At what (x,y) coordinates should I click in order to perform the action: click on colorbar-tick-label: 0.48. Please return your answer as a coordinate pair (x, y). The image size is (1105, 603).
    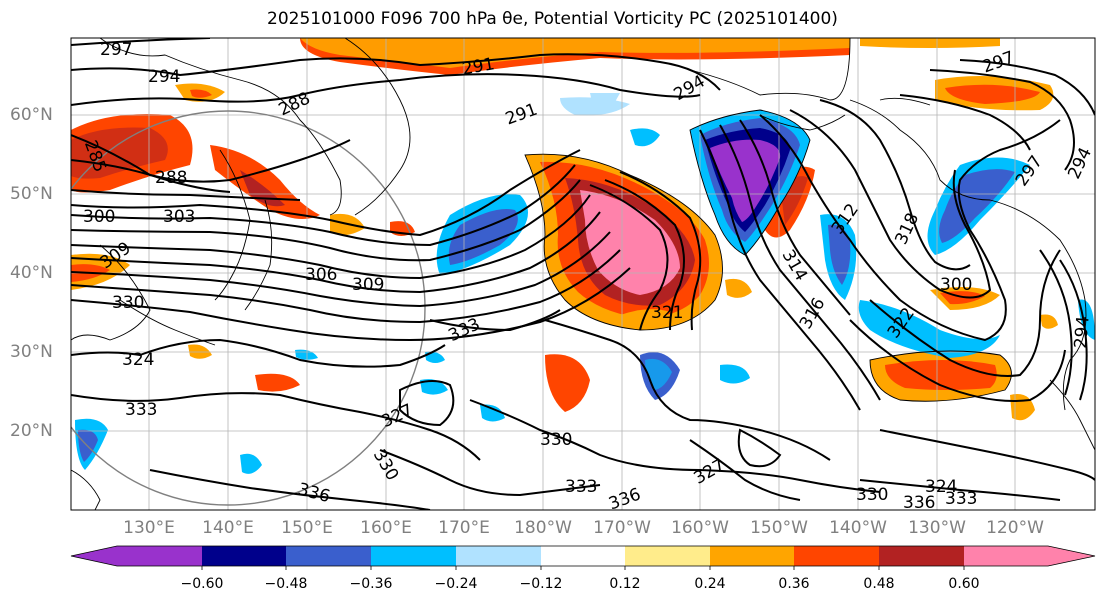
    Looking at the image, I should click on (879, 584).